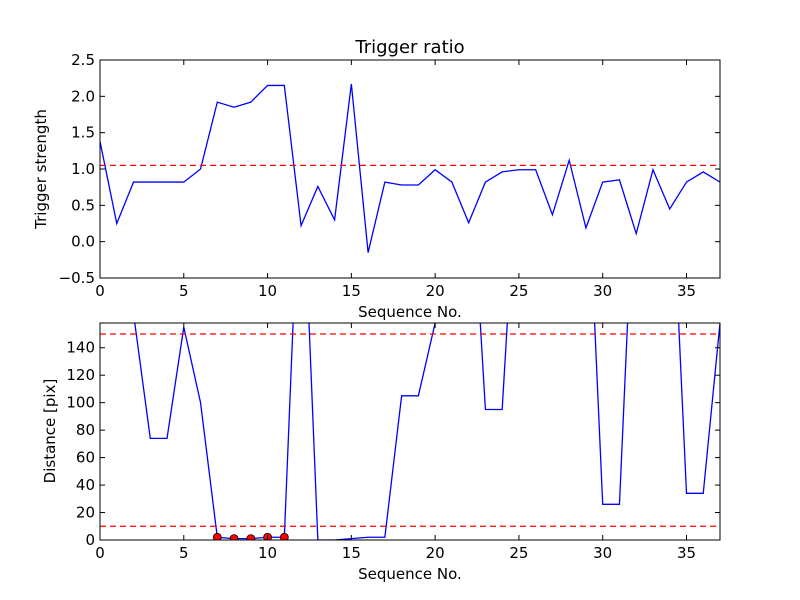 Image resolution: width=800 pixels, height=600 pixels. I want to click on y-axis-label: Distance [pix], so click(50, 431).